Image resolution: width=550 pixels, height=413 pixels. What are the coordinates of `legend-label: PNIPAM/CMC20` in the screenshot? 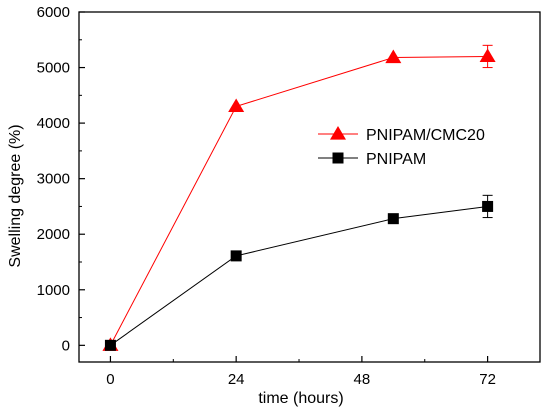 It's located at (425, 135).